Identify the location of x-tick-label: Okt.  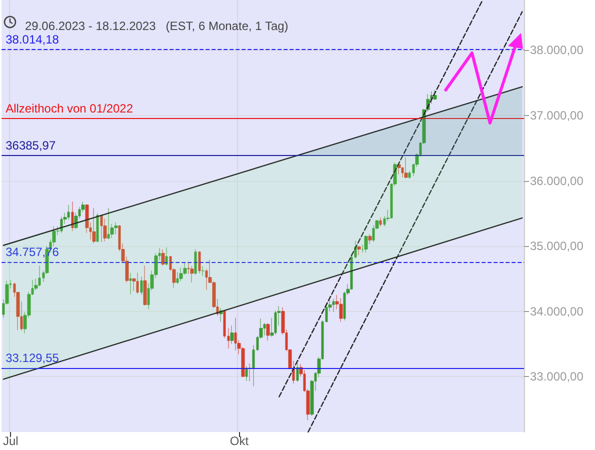
(240, 441).